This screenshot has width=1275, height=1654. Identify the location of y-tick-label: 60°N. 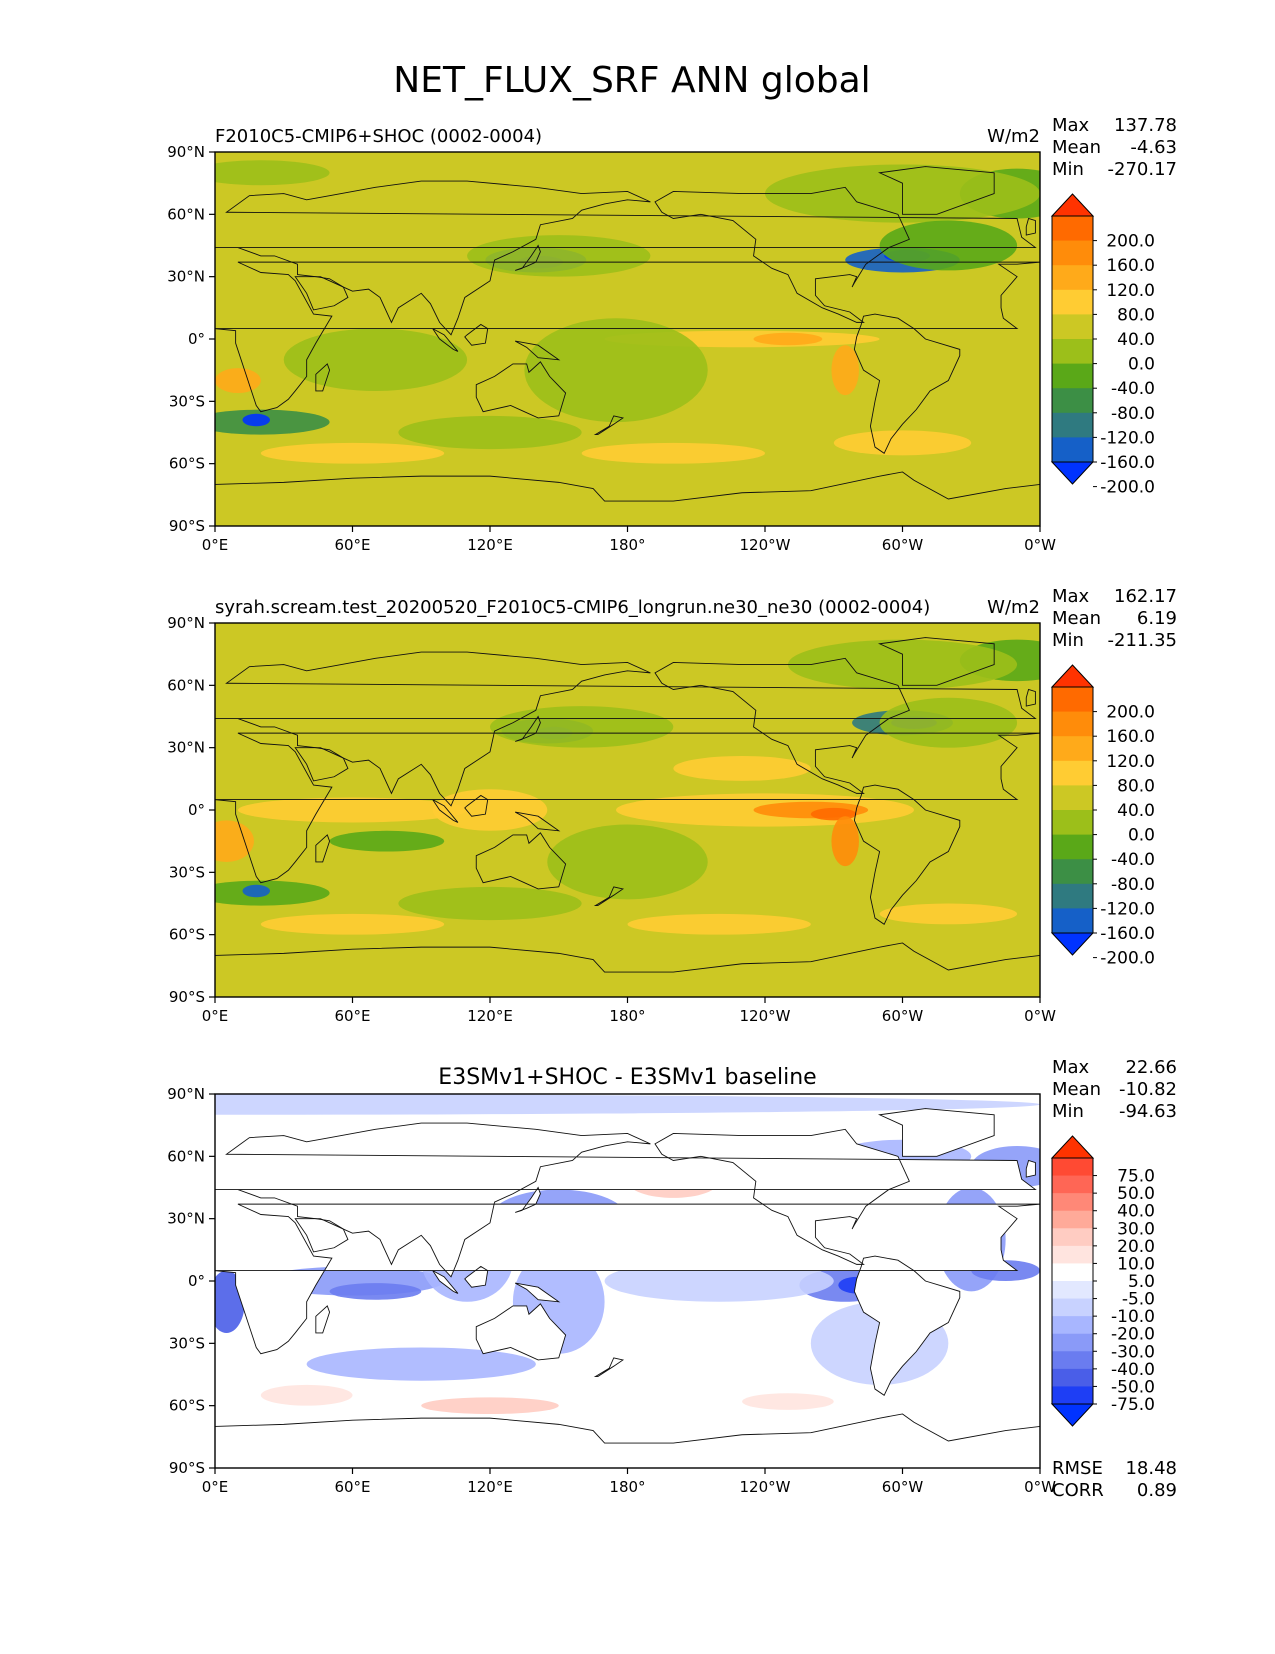
(186, 214).